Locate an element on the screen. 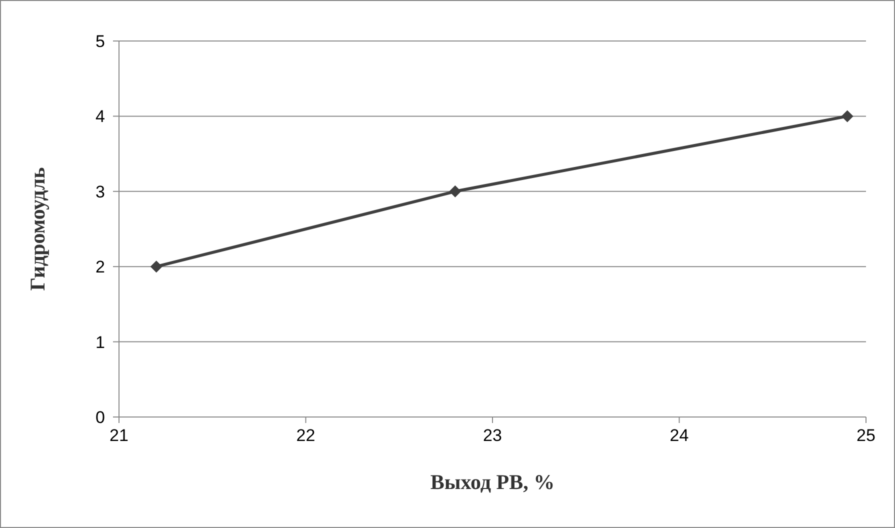 This screenshot has width=895, height=528. x-tick-label: 25 is located at coordinates (866, 436).